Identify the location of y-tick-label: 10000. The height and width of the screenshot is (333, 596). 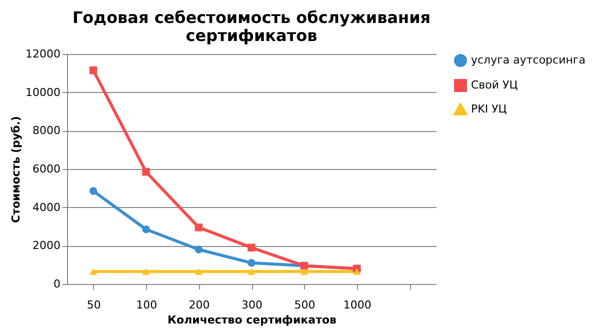
(43, 92).